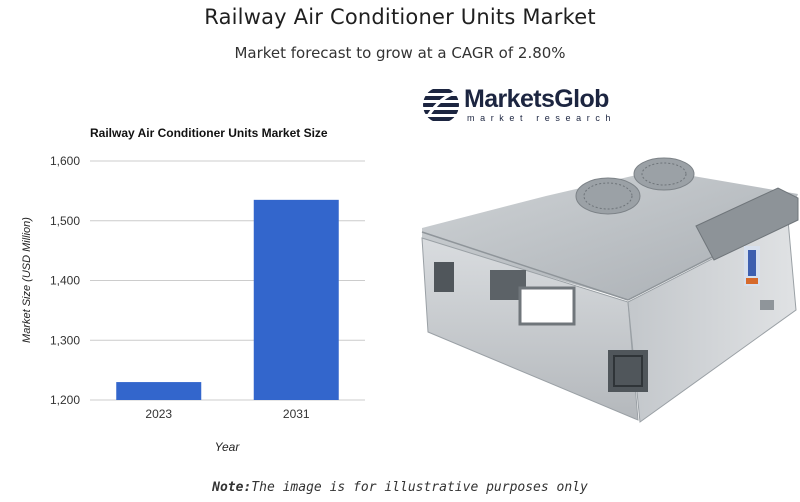 The width and height of the screenshot is (800, 502). Describe the element at coordinates (232, 487) in the screenshot. I see `note-label: Note:` at that location.